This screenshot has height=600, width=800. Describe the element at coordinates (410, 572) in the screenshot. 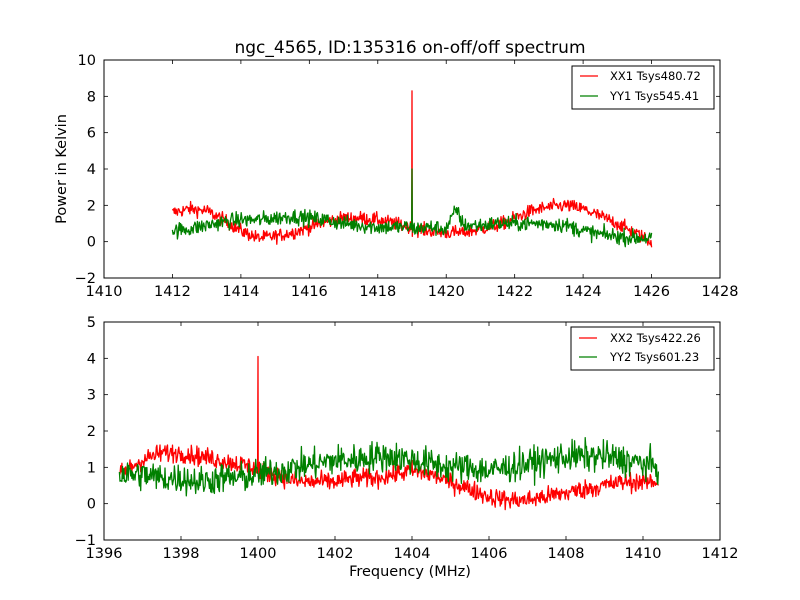

I see `x-axis-label: Frequency (MHz)` at that location.